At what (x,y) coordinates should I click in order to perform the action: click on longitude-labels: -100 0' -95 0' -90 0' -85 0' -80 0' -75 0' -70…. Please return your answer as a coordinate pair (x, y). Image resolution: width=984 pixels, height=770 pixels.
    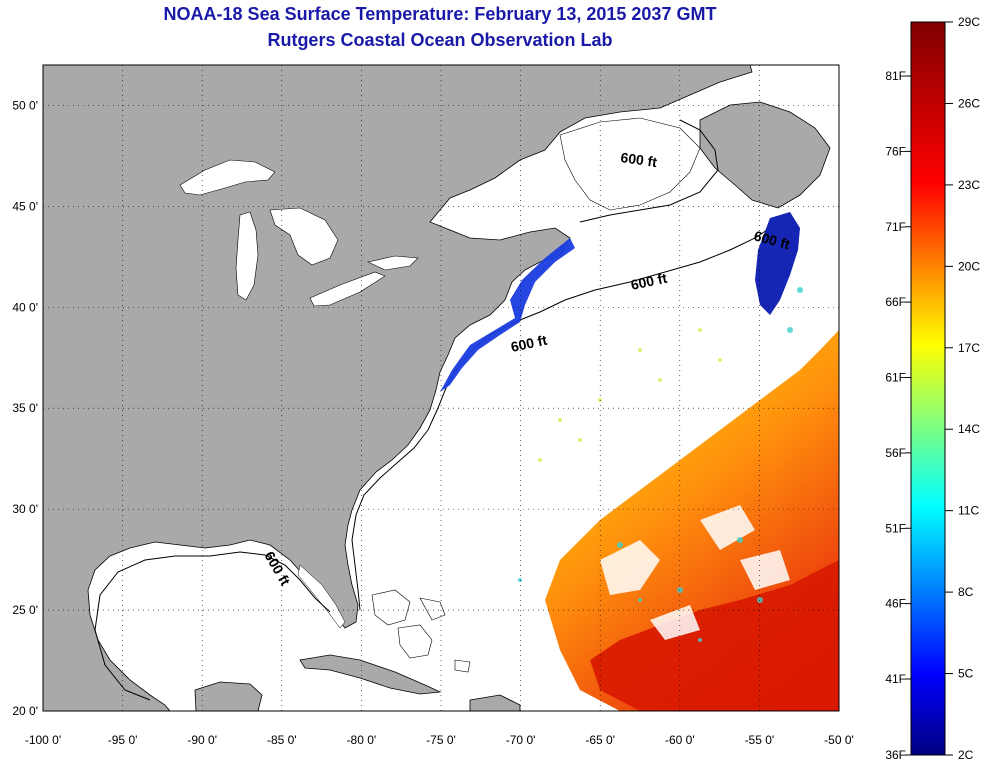
    Looking at the image, I should click on (439, 740).